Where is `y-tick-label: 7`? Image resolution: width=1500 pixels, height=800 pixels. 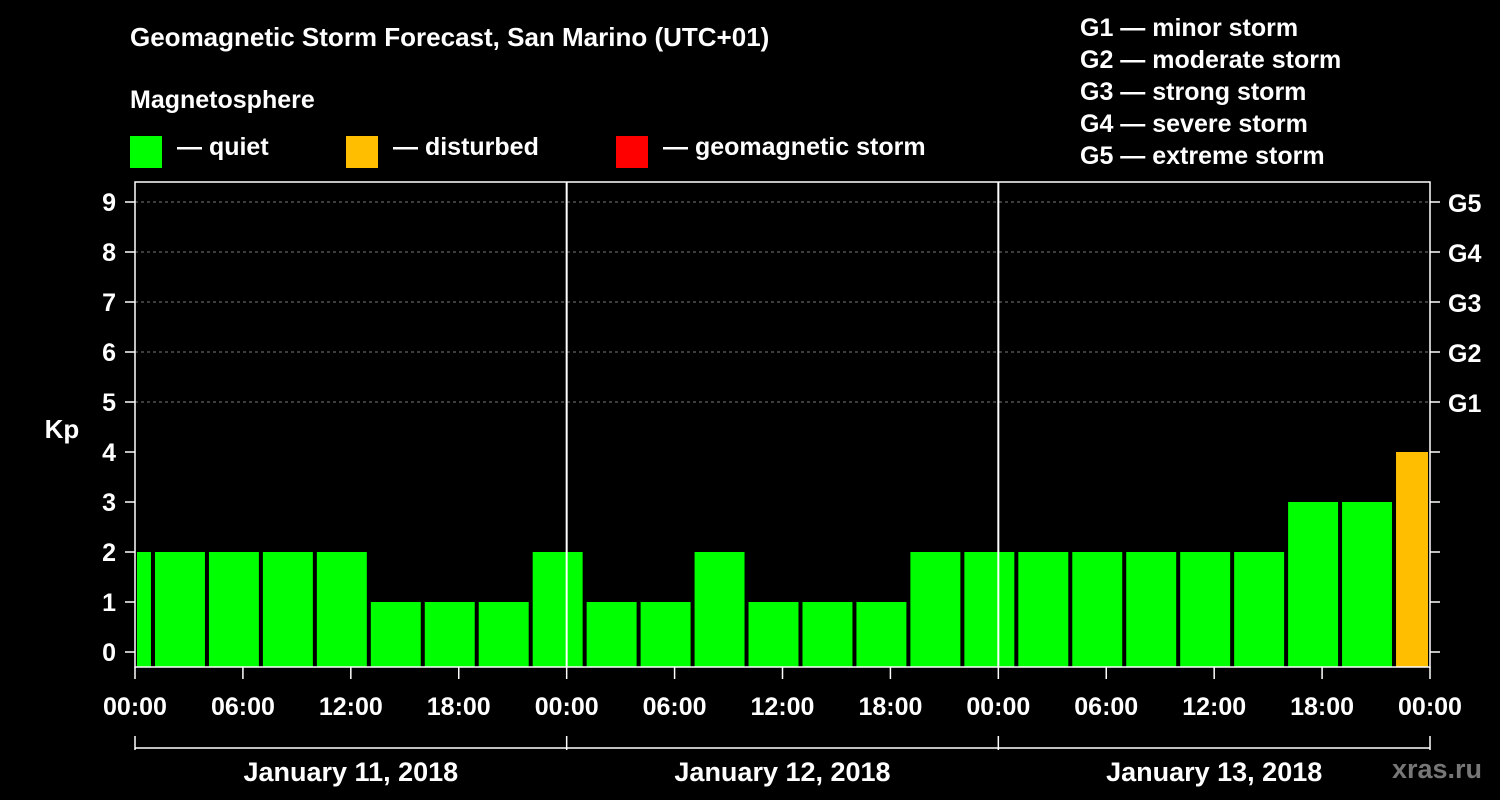 y-tick-label: 7 is located at coordinates (109, 303).